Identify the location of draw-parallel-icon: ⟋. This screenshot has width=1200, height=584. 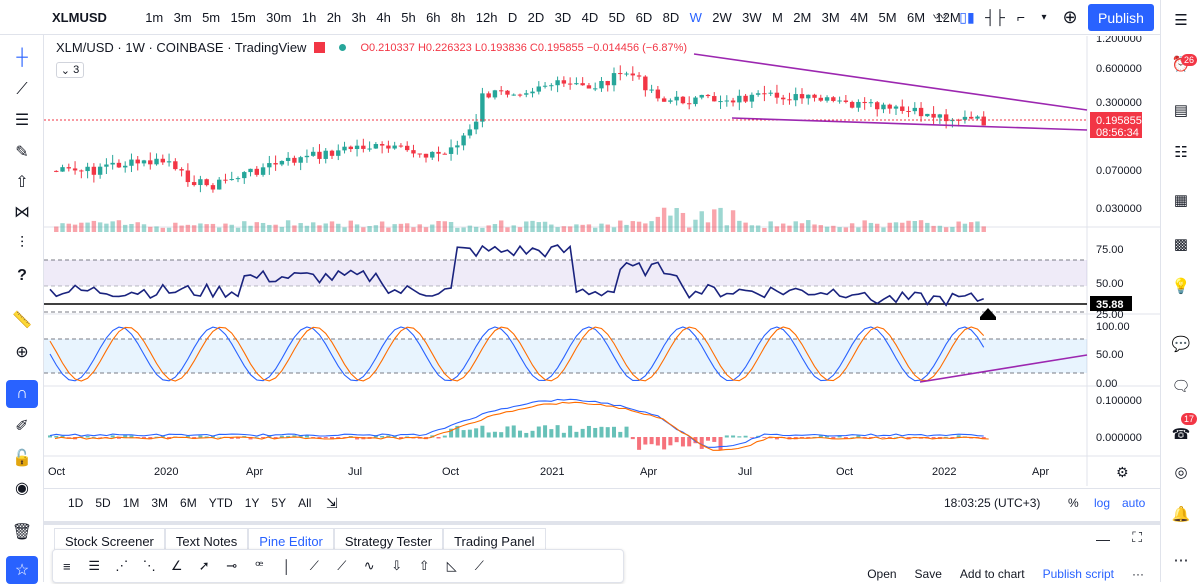
(342, 565).